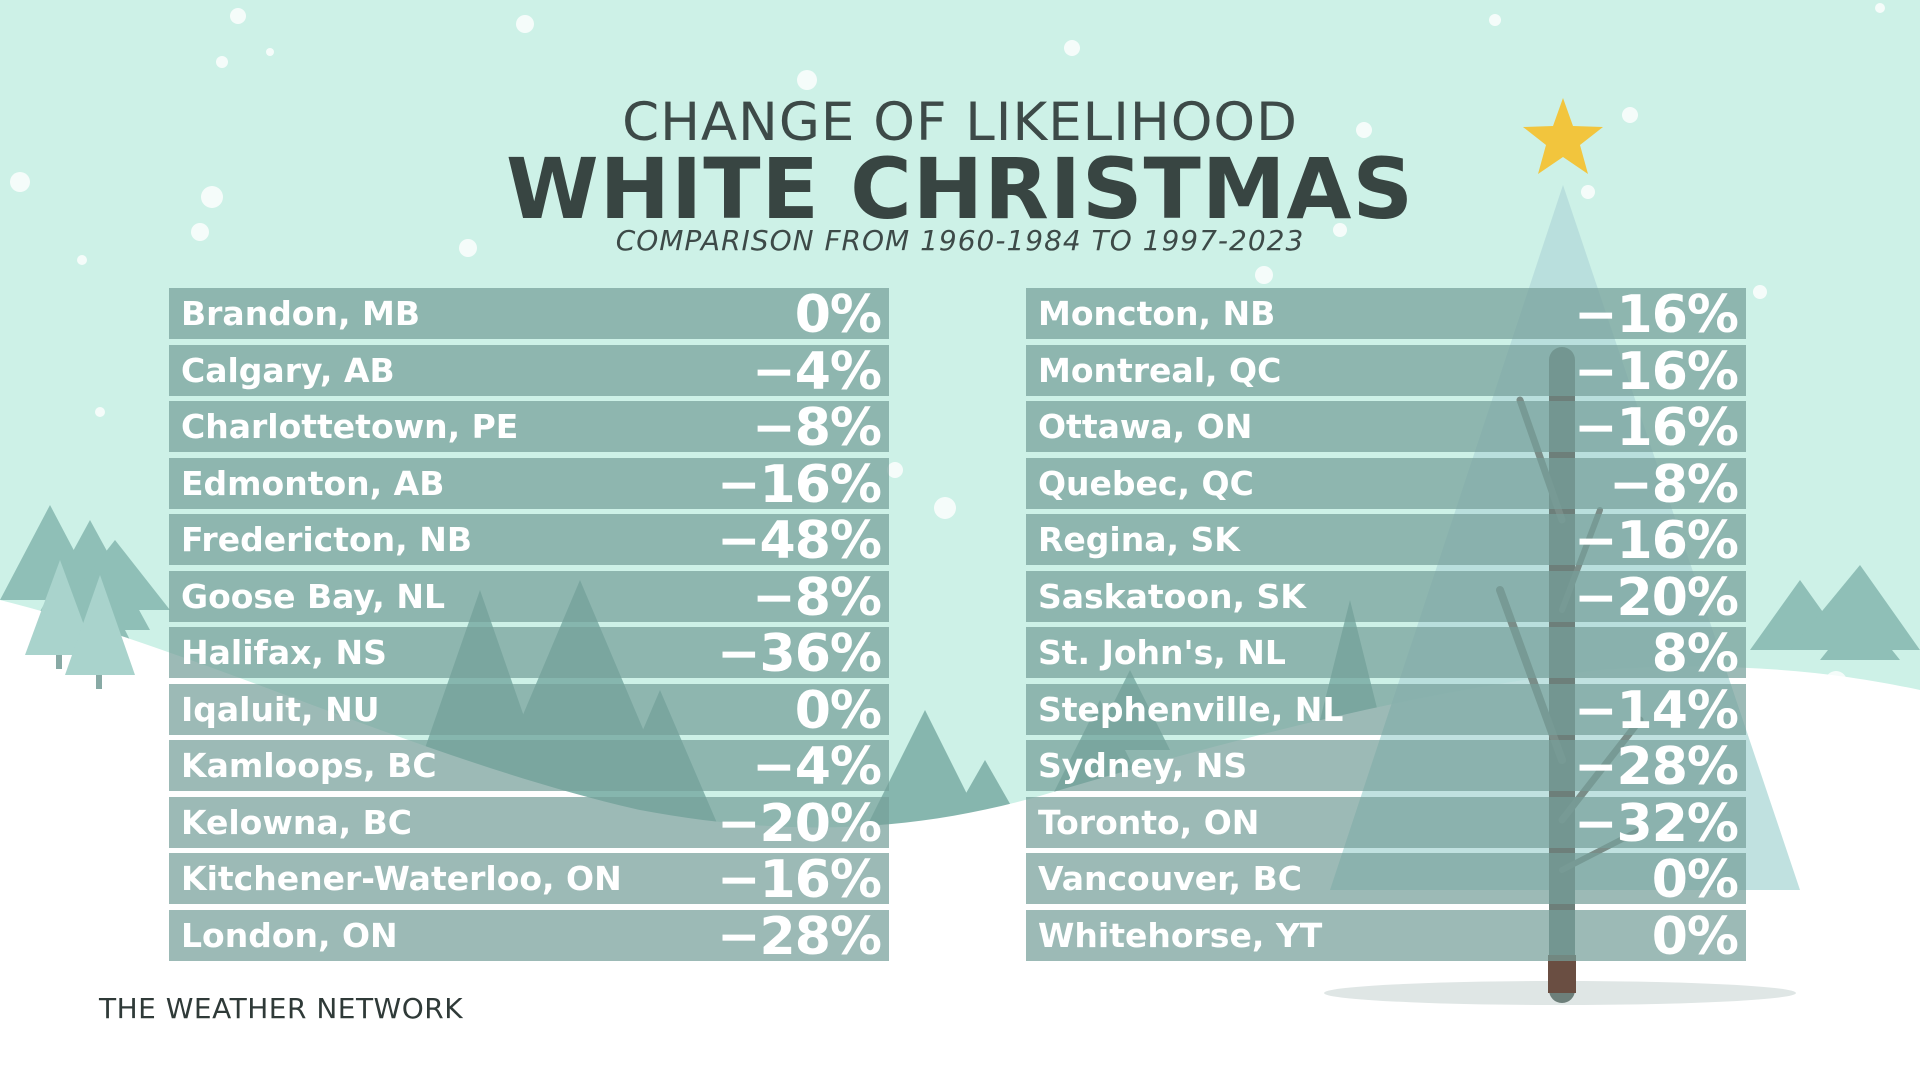 The image size is (1920, 1080). I want to click on table-row: Toronto, ON −32%, so click(1386, 823).